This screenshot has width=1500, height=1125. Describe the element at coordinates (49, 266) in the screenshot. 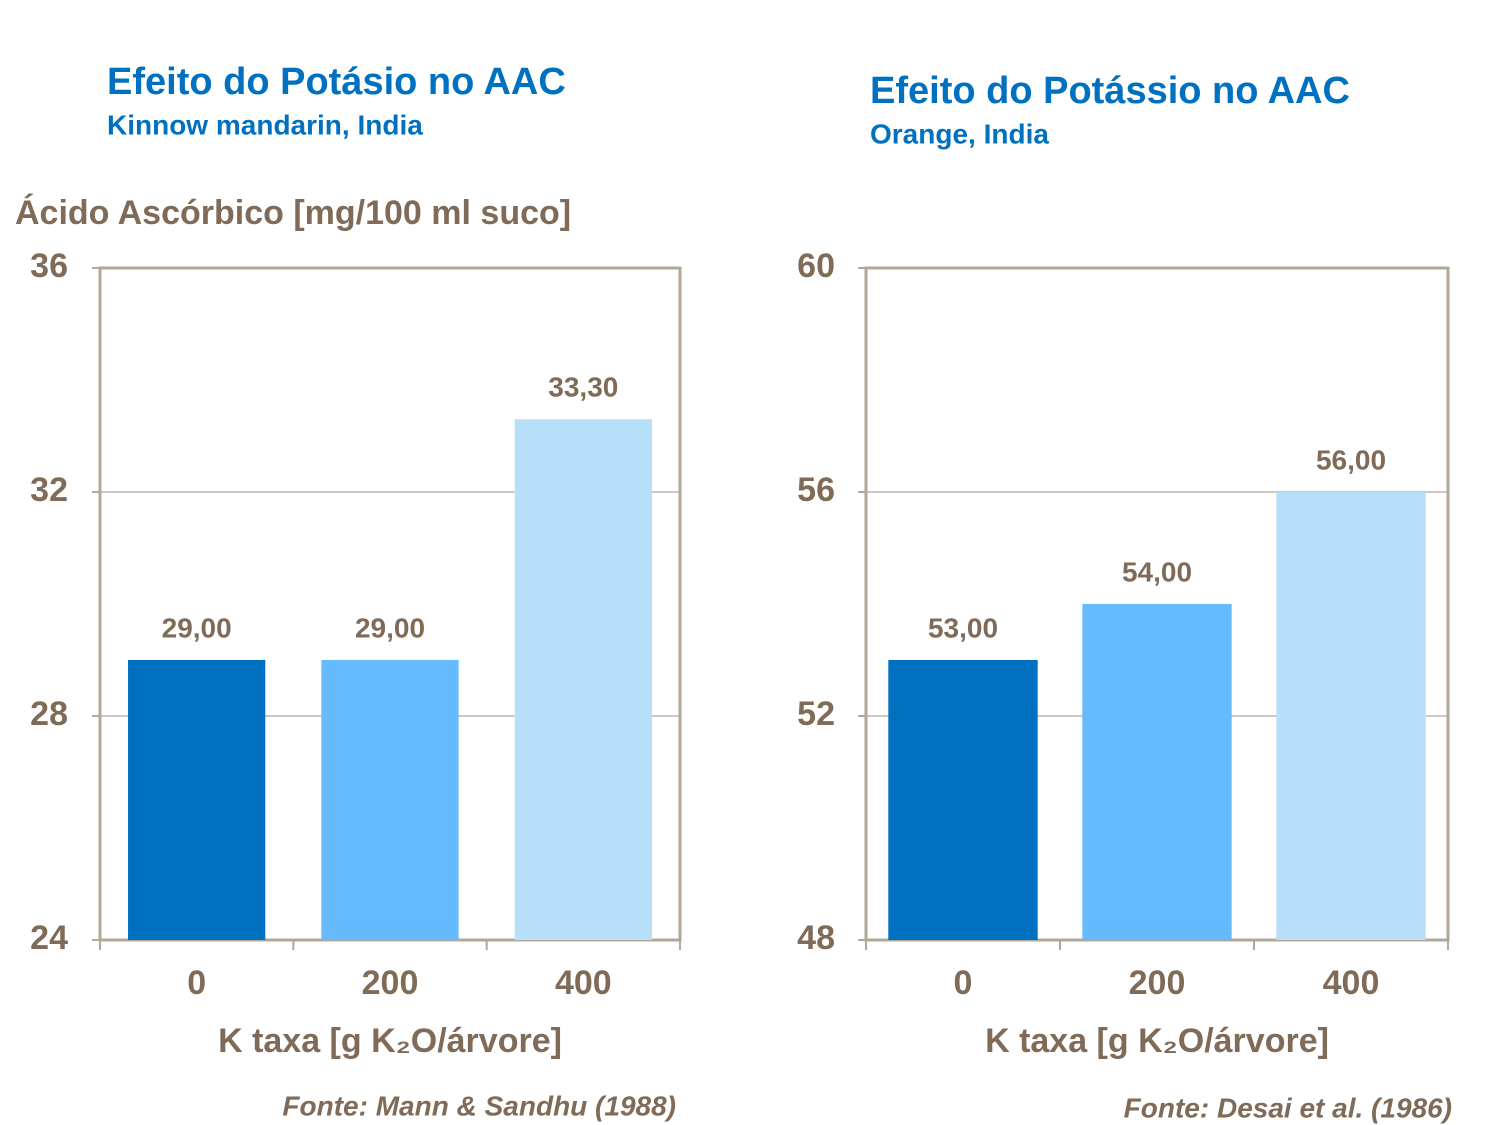

I see `y-tick-label: 36` at that location.